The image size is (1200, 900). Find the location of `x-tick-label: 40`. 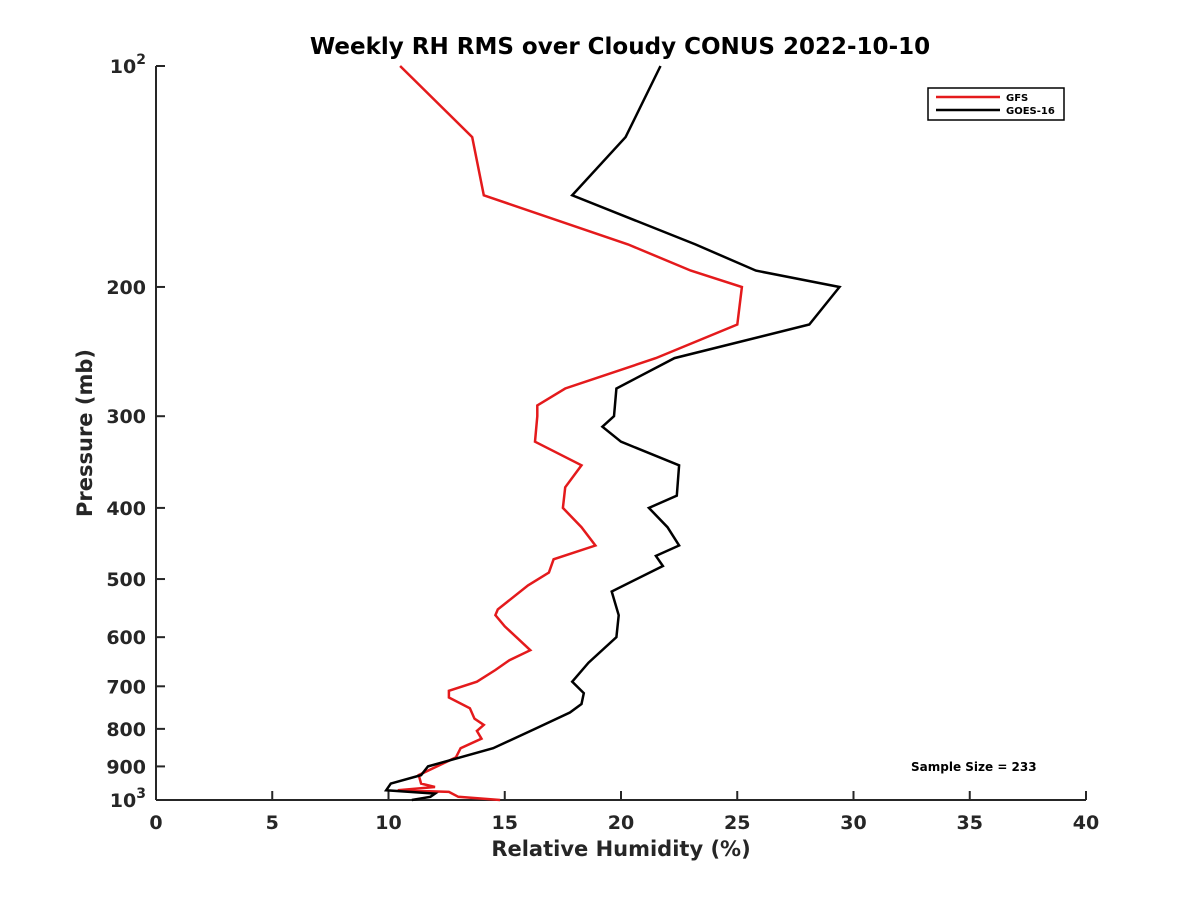

x-tick-label: 40 is located at coordinates (1086, 823).